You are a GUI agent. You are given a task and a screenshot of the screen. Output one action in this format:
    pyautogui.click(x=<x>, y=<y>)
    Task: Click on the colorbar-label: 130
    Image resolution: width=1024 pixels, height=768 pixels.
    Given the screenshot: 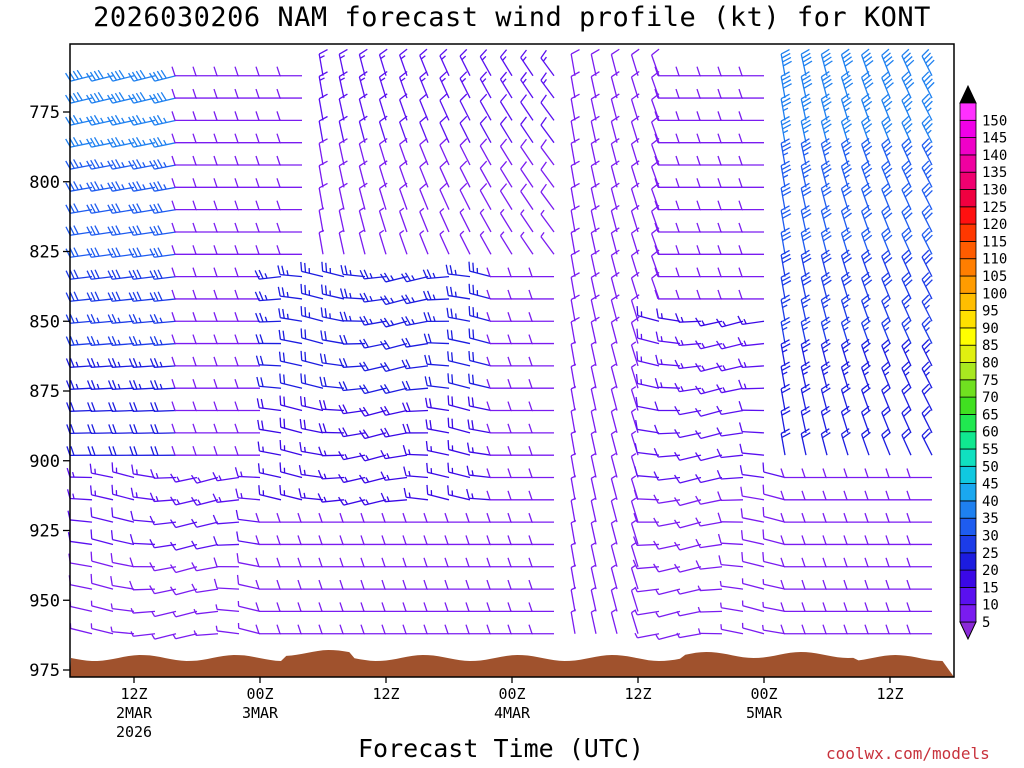 What is the action you would take?
    pyautogui.click(x=994, y=191)
    